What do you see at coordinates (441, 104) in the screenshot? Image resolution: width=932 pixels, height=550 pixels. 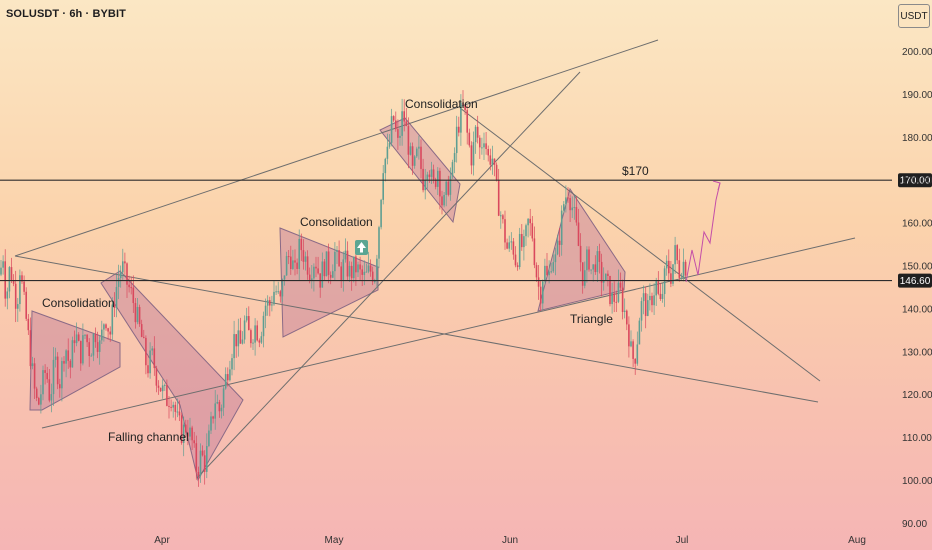 I see `consolidation-label-3: Consolidation` at bounding box center [441, 104].